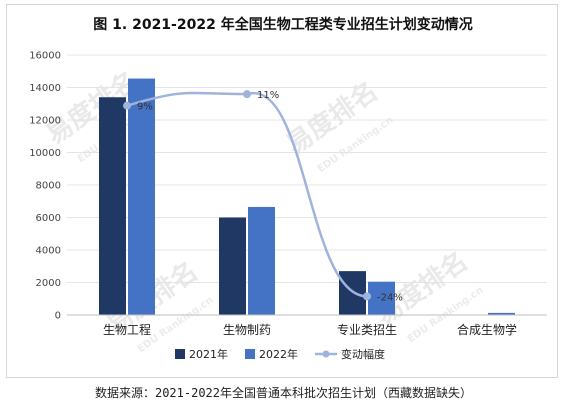 The width and height of the screenshot is (567, 409). Describe the element at coordinates (48, 283) in the screenshot. I see `y-tick-label: 2000` at that location.